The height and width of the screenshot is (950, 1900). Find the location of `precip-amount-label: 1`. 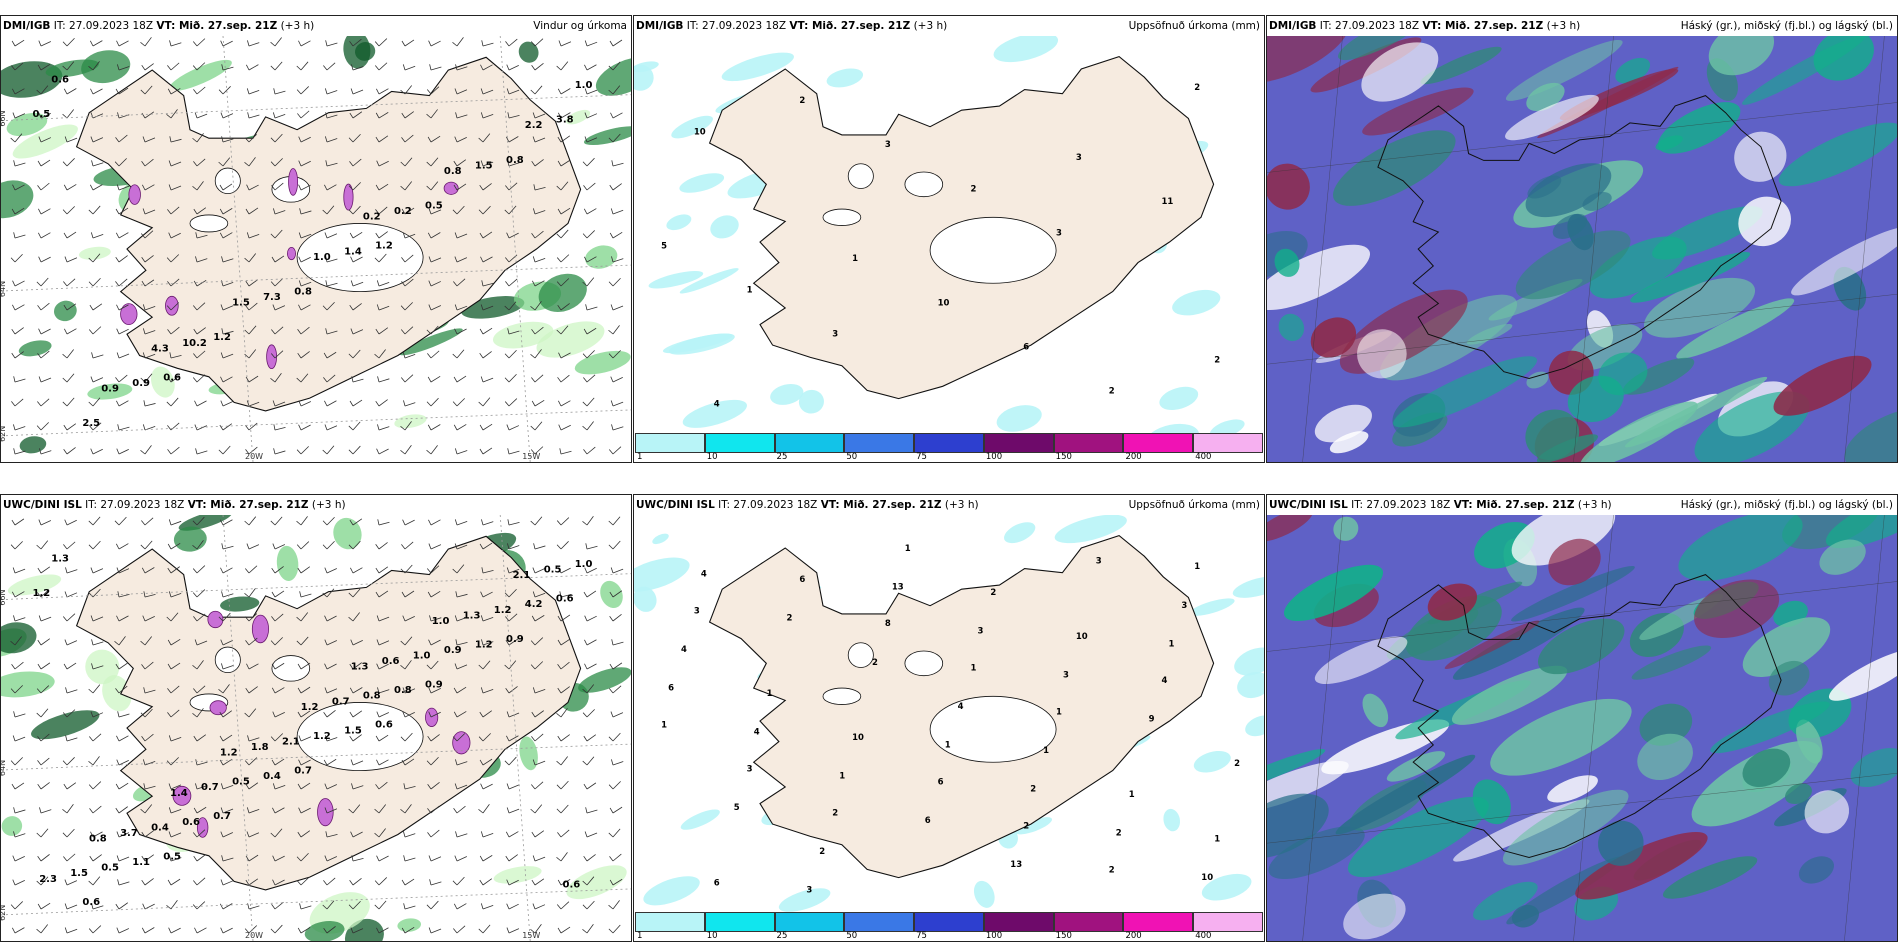

precip-amount-label: 1 is located at coordinates (1046, 751).